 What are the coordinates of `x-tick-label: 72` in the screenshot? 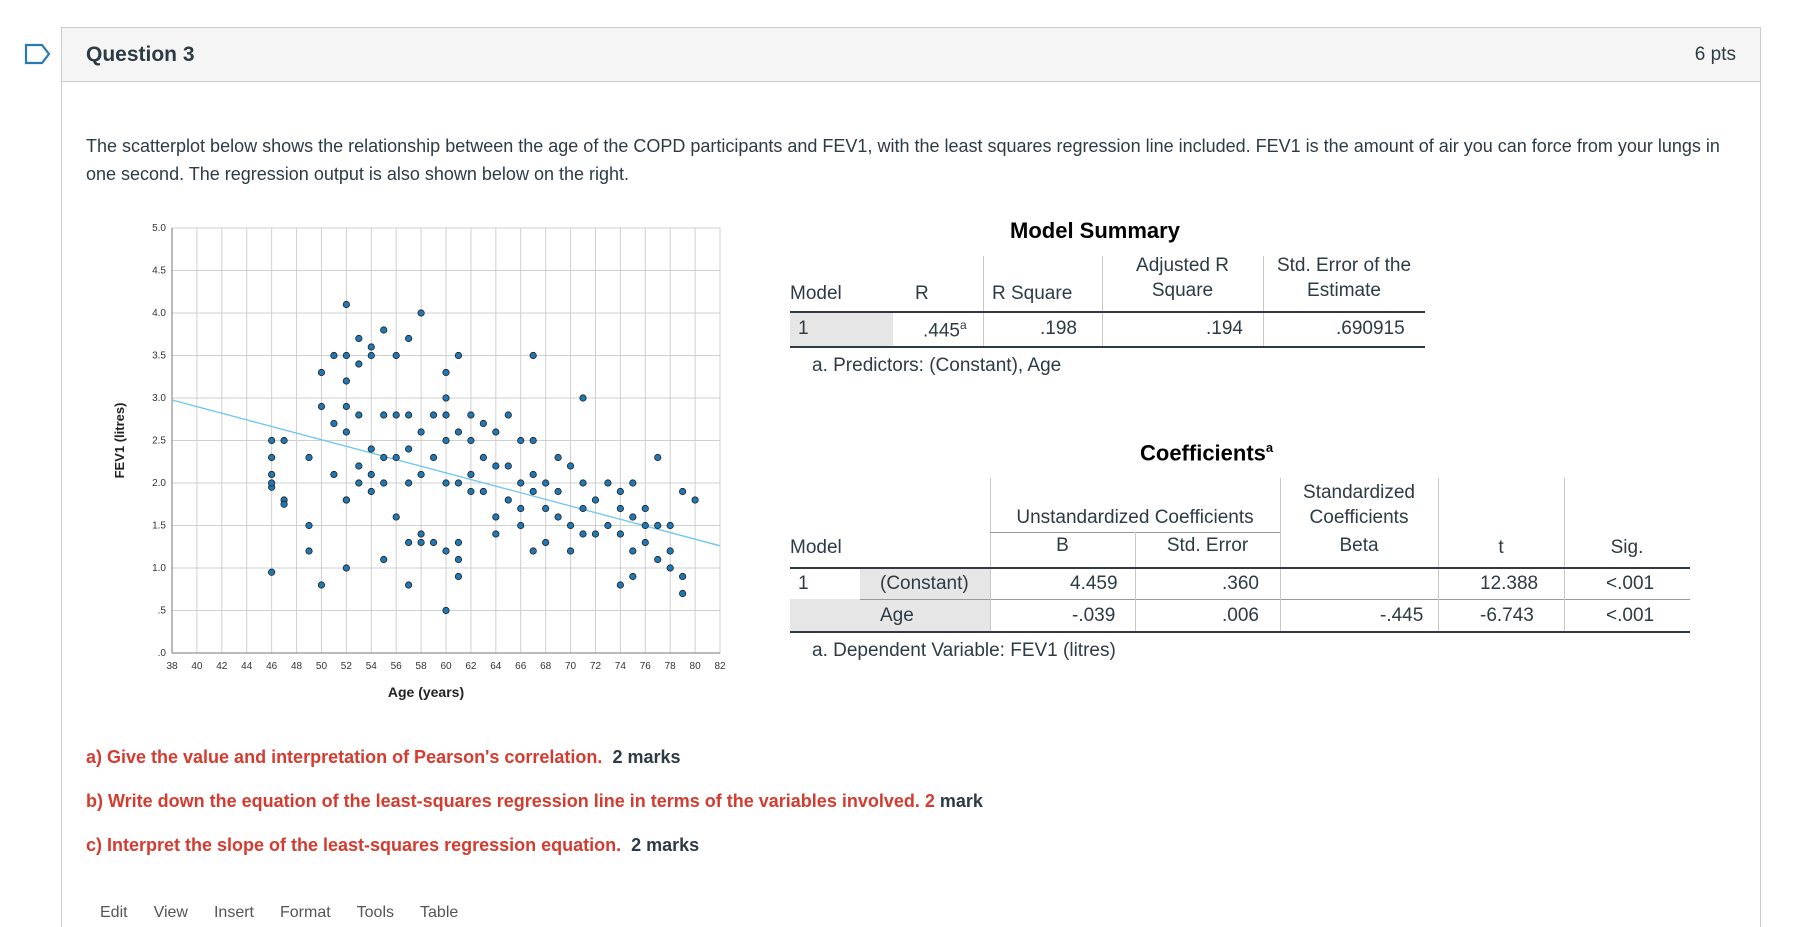 It's located at (596, 666).